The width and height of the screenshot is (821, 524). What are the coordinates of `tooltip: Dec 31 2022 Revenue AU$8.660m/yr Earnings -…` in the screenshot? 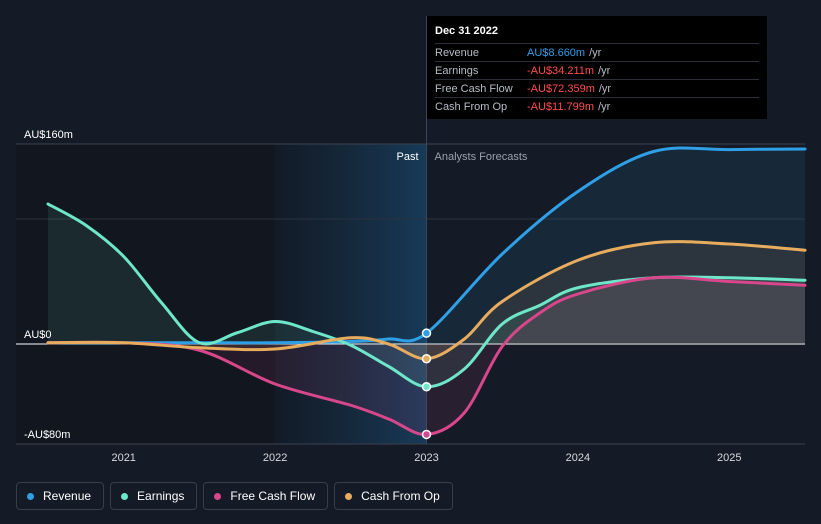 It's located at (597, 67).